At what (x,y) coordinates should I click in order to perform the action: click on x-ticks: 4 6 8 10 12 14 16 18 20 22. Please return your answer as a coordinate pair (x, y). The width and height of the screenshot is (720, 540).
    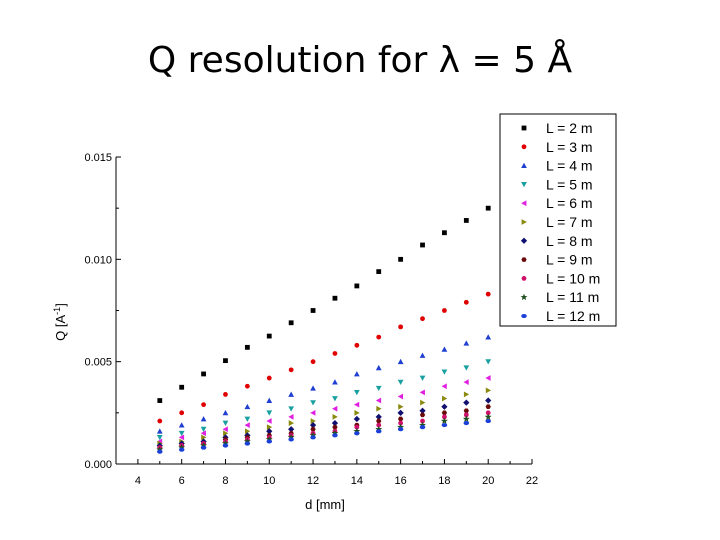
    Looking at the image, I should click on (326, 473).